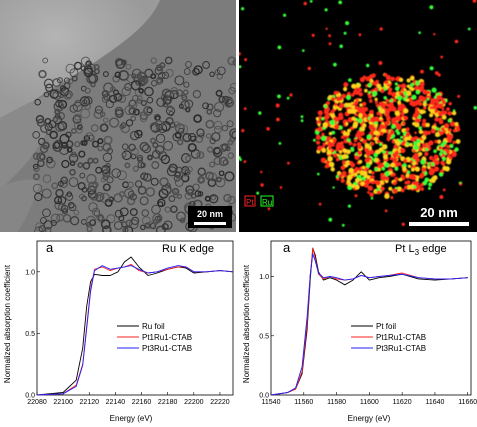 The height and width of the screenshot is (427, 477). I want to click on eds-scale-bar-label: 20 nm, so click(439, 212).